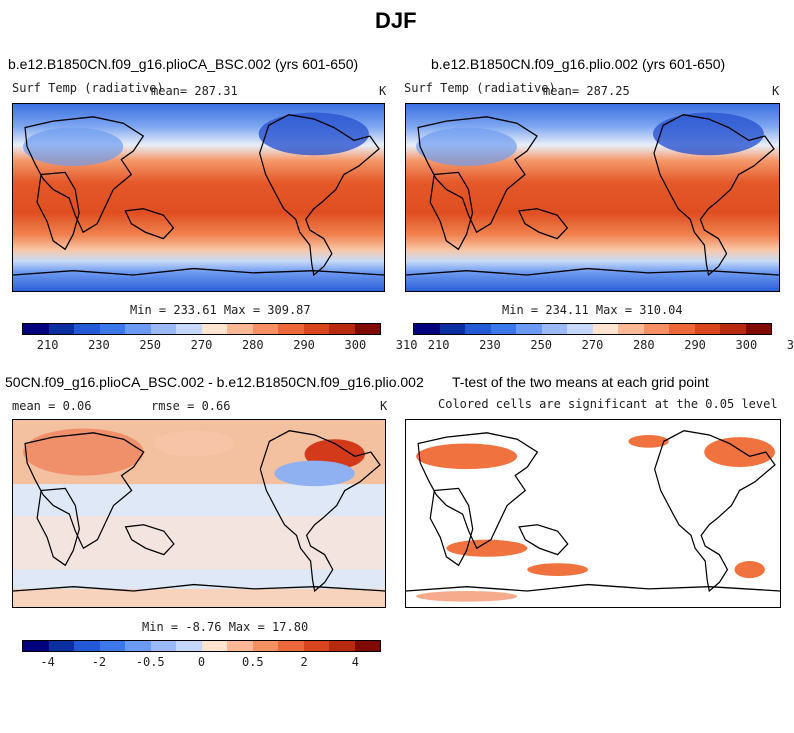 Image resolution: width=794 pixels, height=733 pixels. What do you see at coordinates (586, 91) in the screenshot?
I see `panel2-mean: mean= 287.25` at bounding box center [586, 91].